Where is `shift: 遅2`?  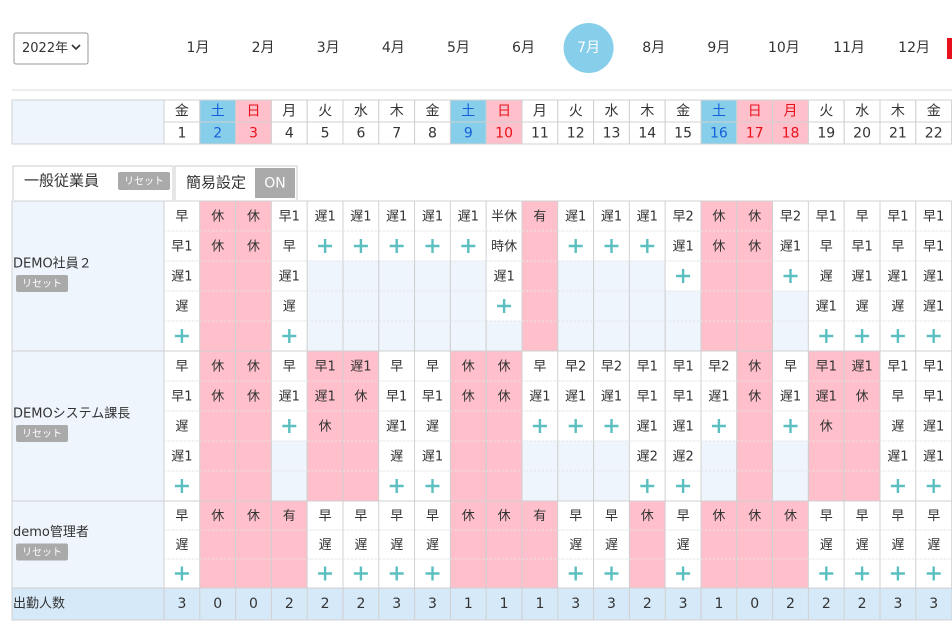
shift: 遅2 is located at coordinates (647, 457).